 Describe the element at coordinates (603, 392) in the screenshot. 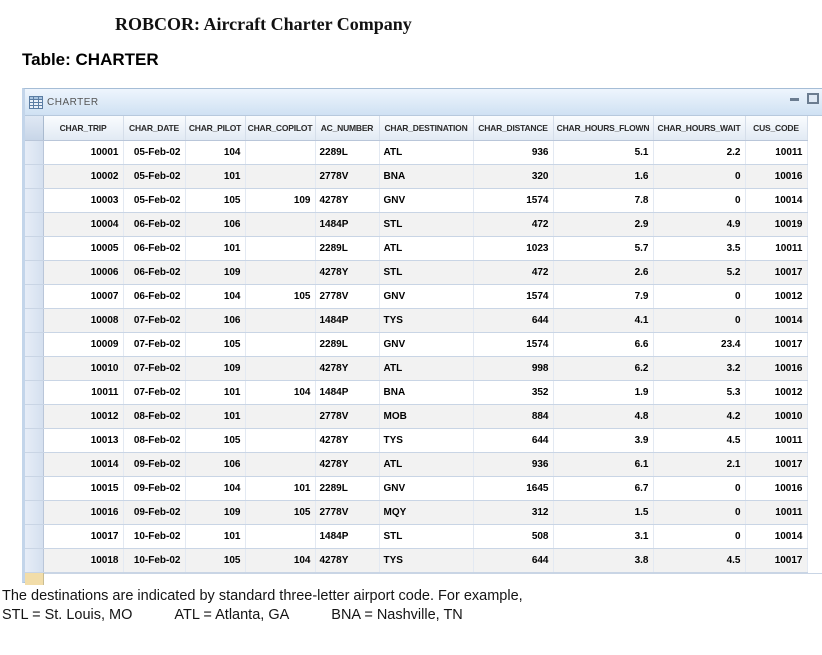

I see `cell-flown: 1.9` at that location.